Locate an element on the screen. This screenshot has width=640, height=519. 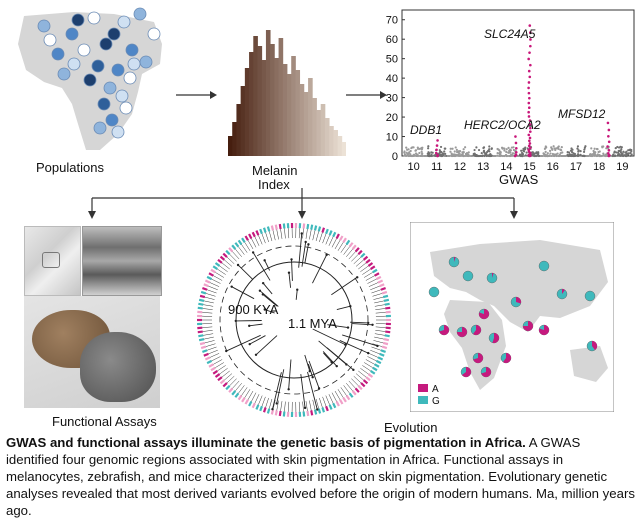
melanin-label-line1: Melanin is located at coordinates (275, 170).